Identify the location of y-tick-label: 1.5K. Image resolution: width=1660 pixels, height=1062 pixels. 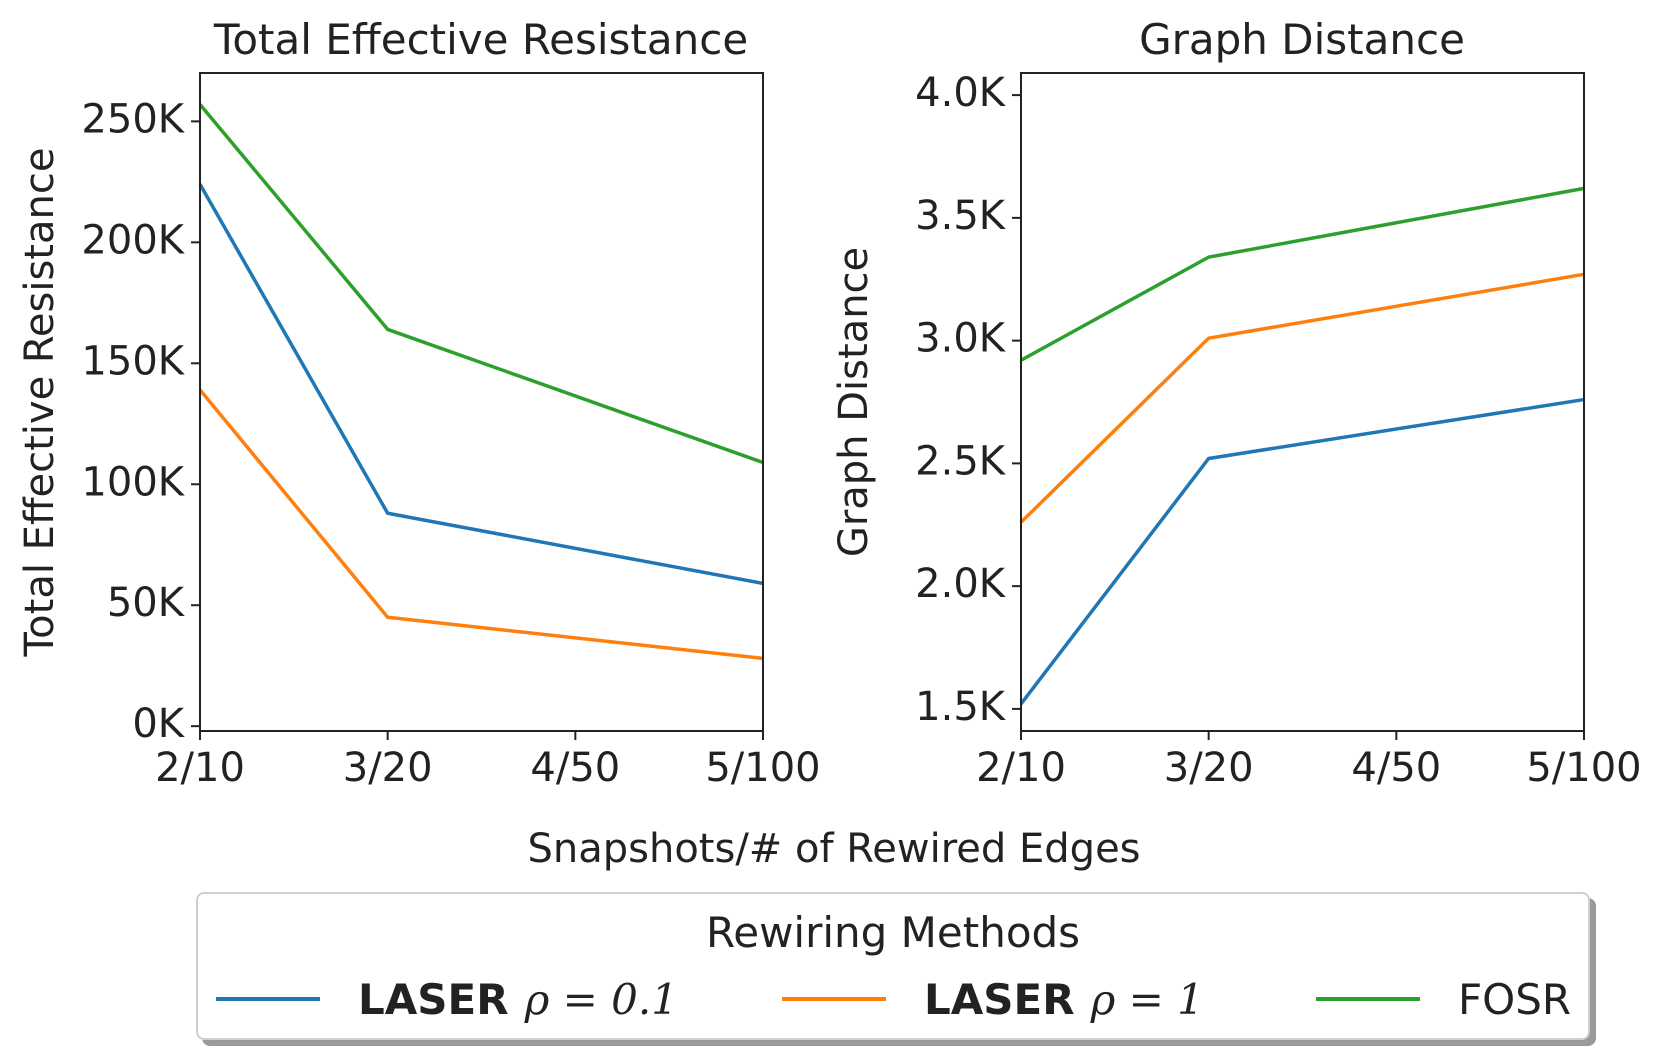
(961, 707).